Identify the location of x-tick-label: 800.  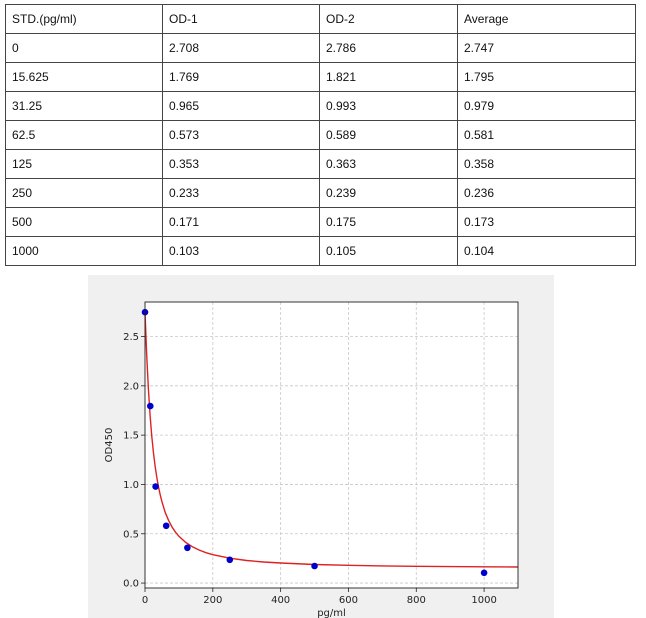
(416, 600).